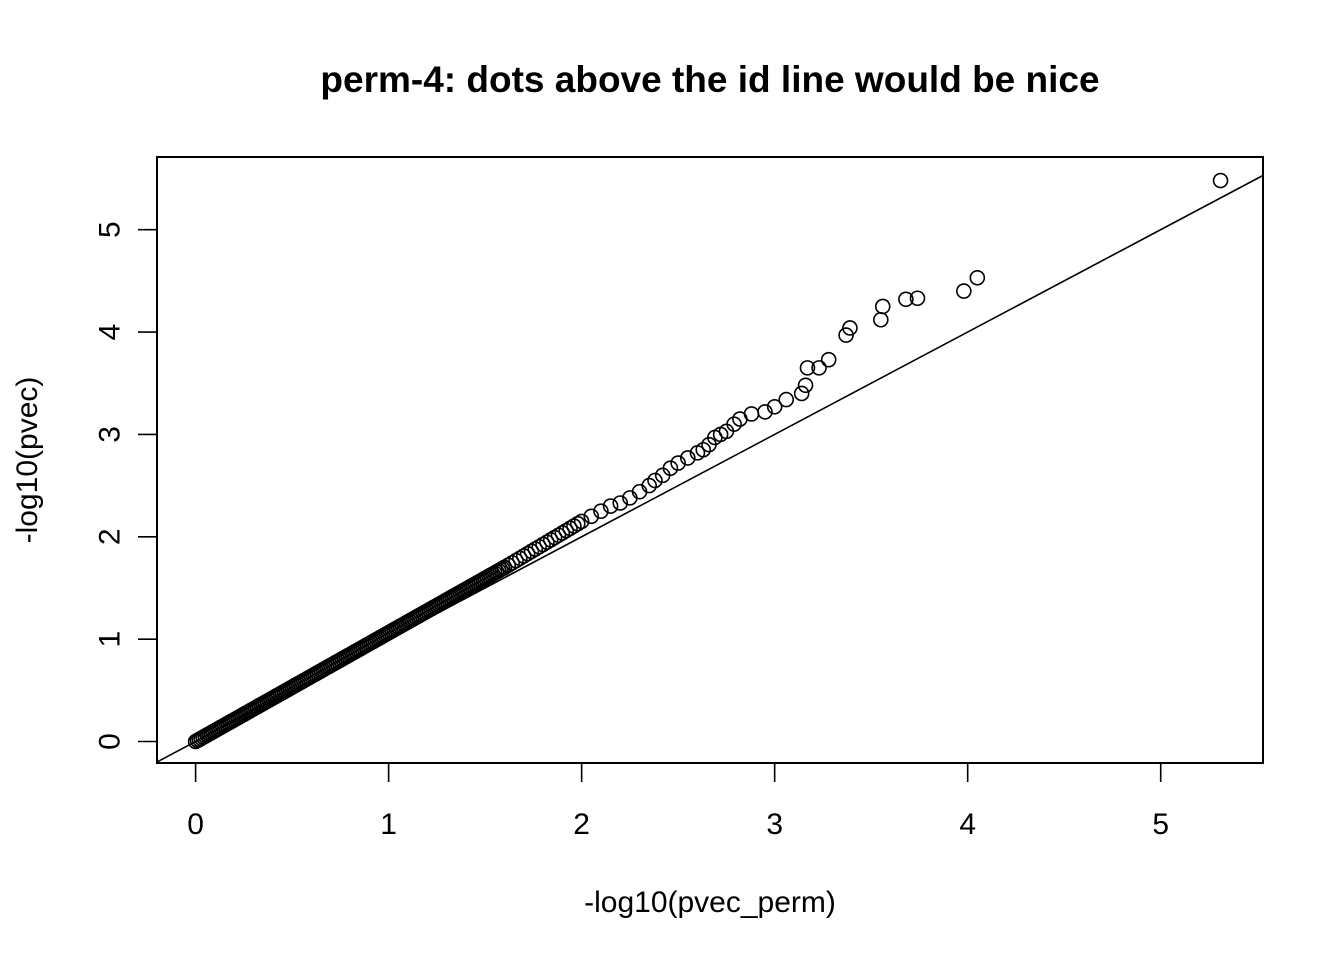  What do you see at coordinates (110, 639) in the screenshot?
I see `y-tick-label: 1` at bounding box center [110, 639].